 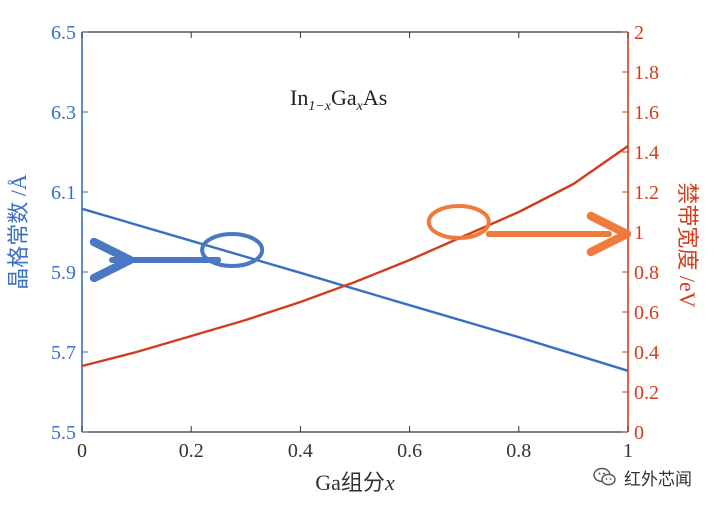 What do you see at coordinates (409, 451) in the screenshot?
I see `x-tick-label: 0.6` at bounding box center [409, 451].